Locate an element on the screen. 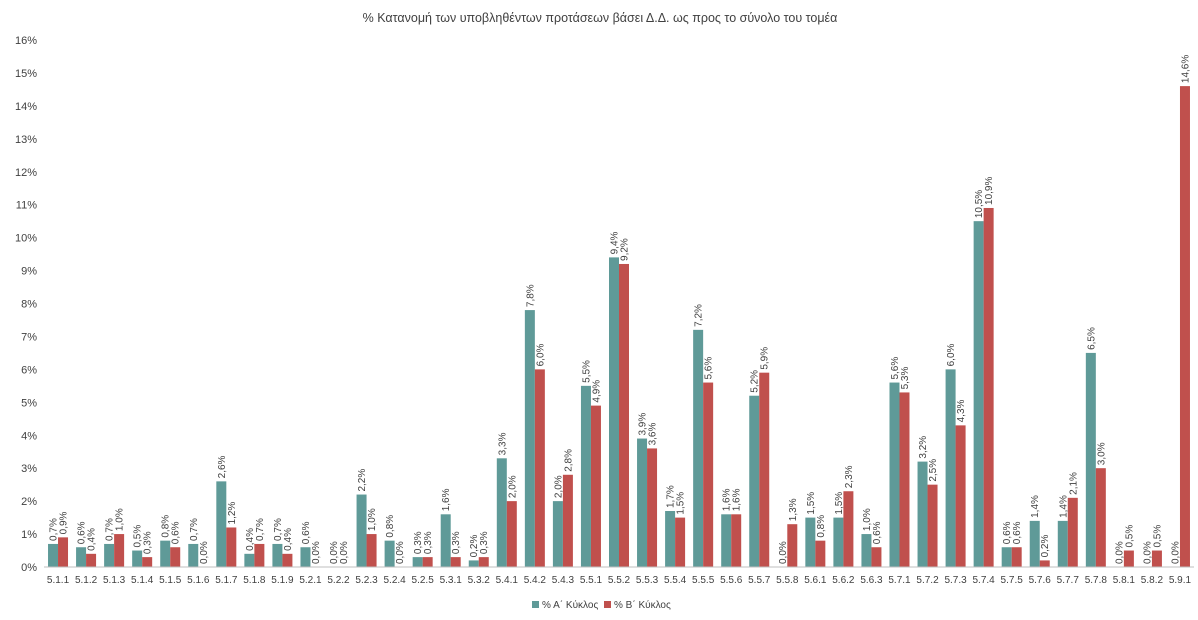 Image resolution: width=1198 pixels, height=620 pixels. x-tick-label: 5.2.2 is located at coordinates (338, 580).